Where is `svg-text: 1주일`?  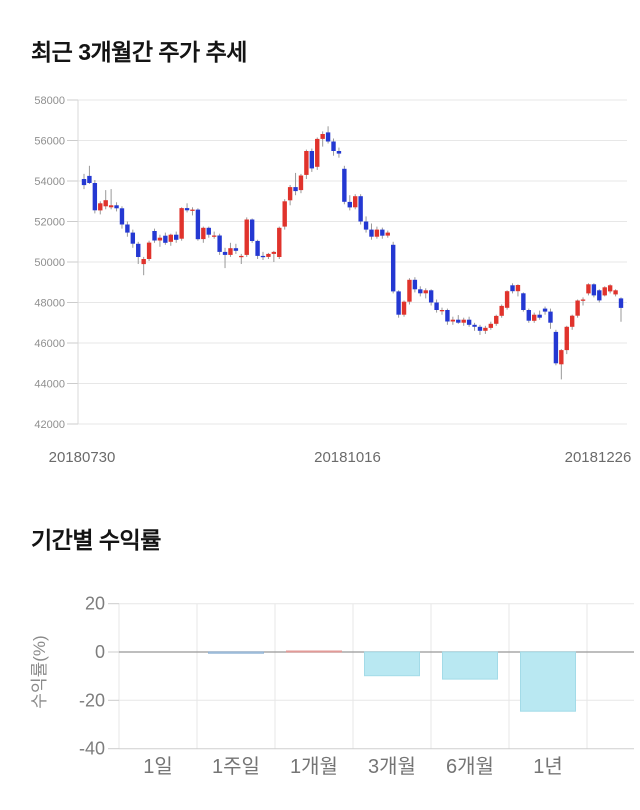
svg-text: 1주일 is located at coordinates (236, 766).